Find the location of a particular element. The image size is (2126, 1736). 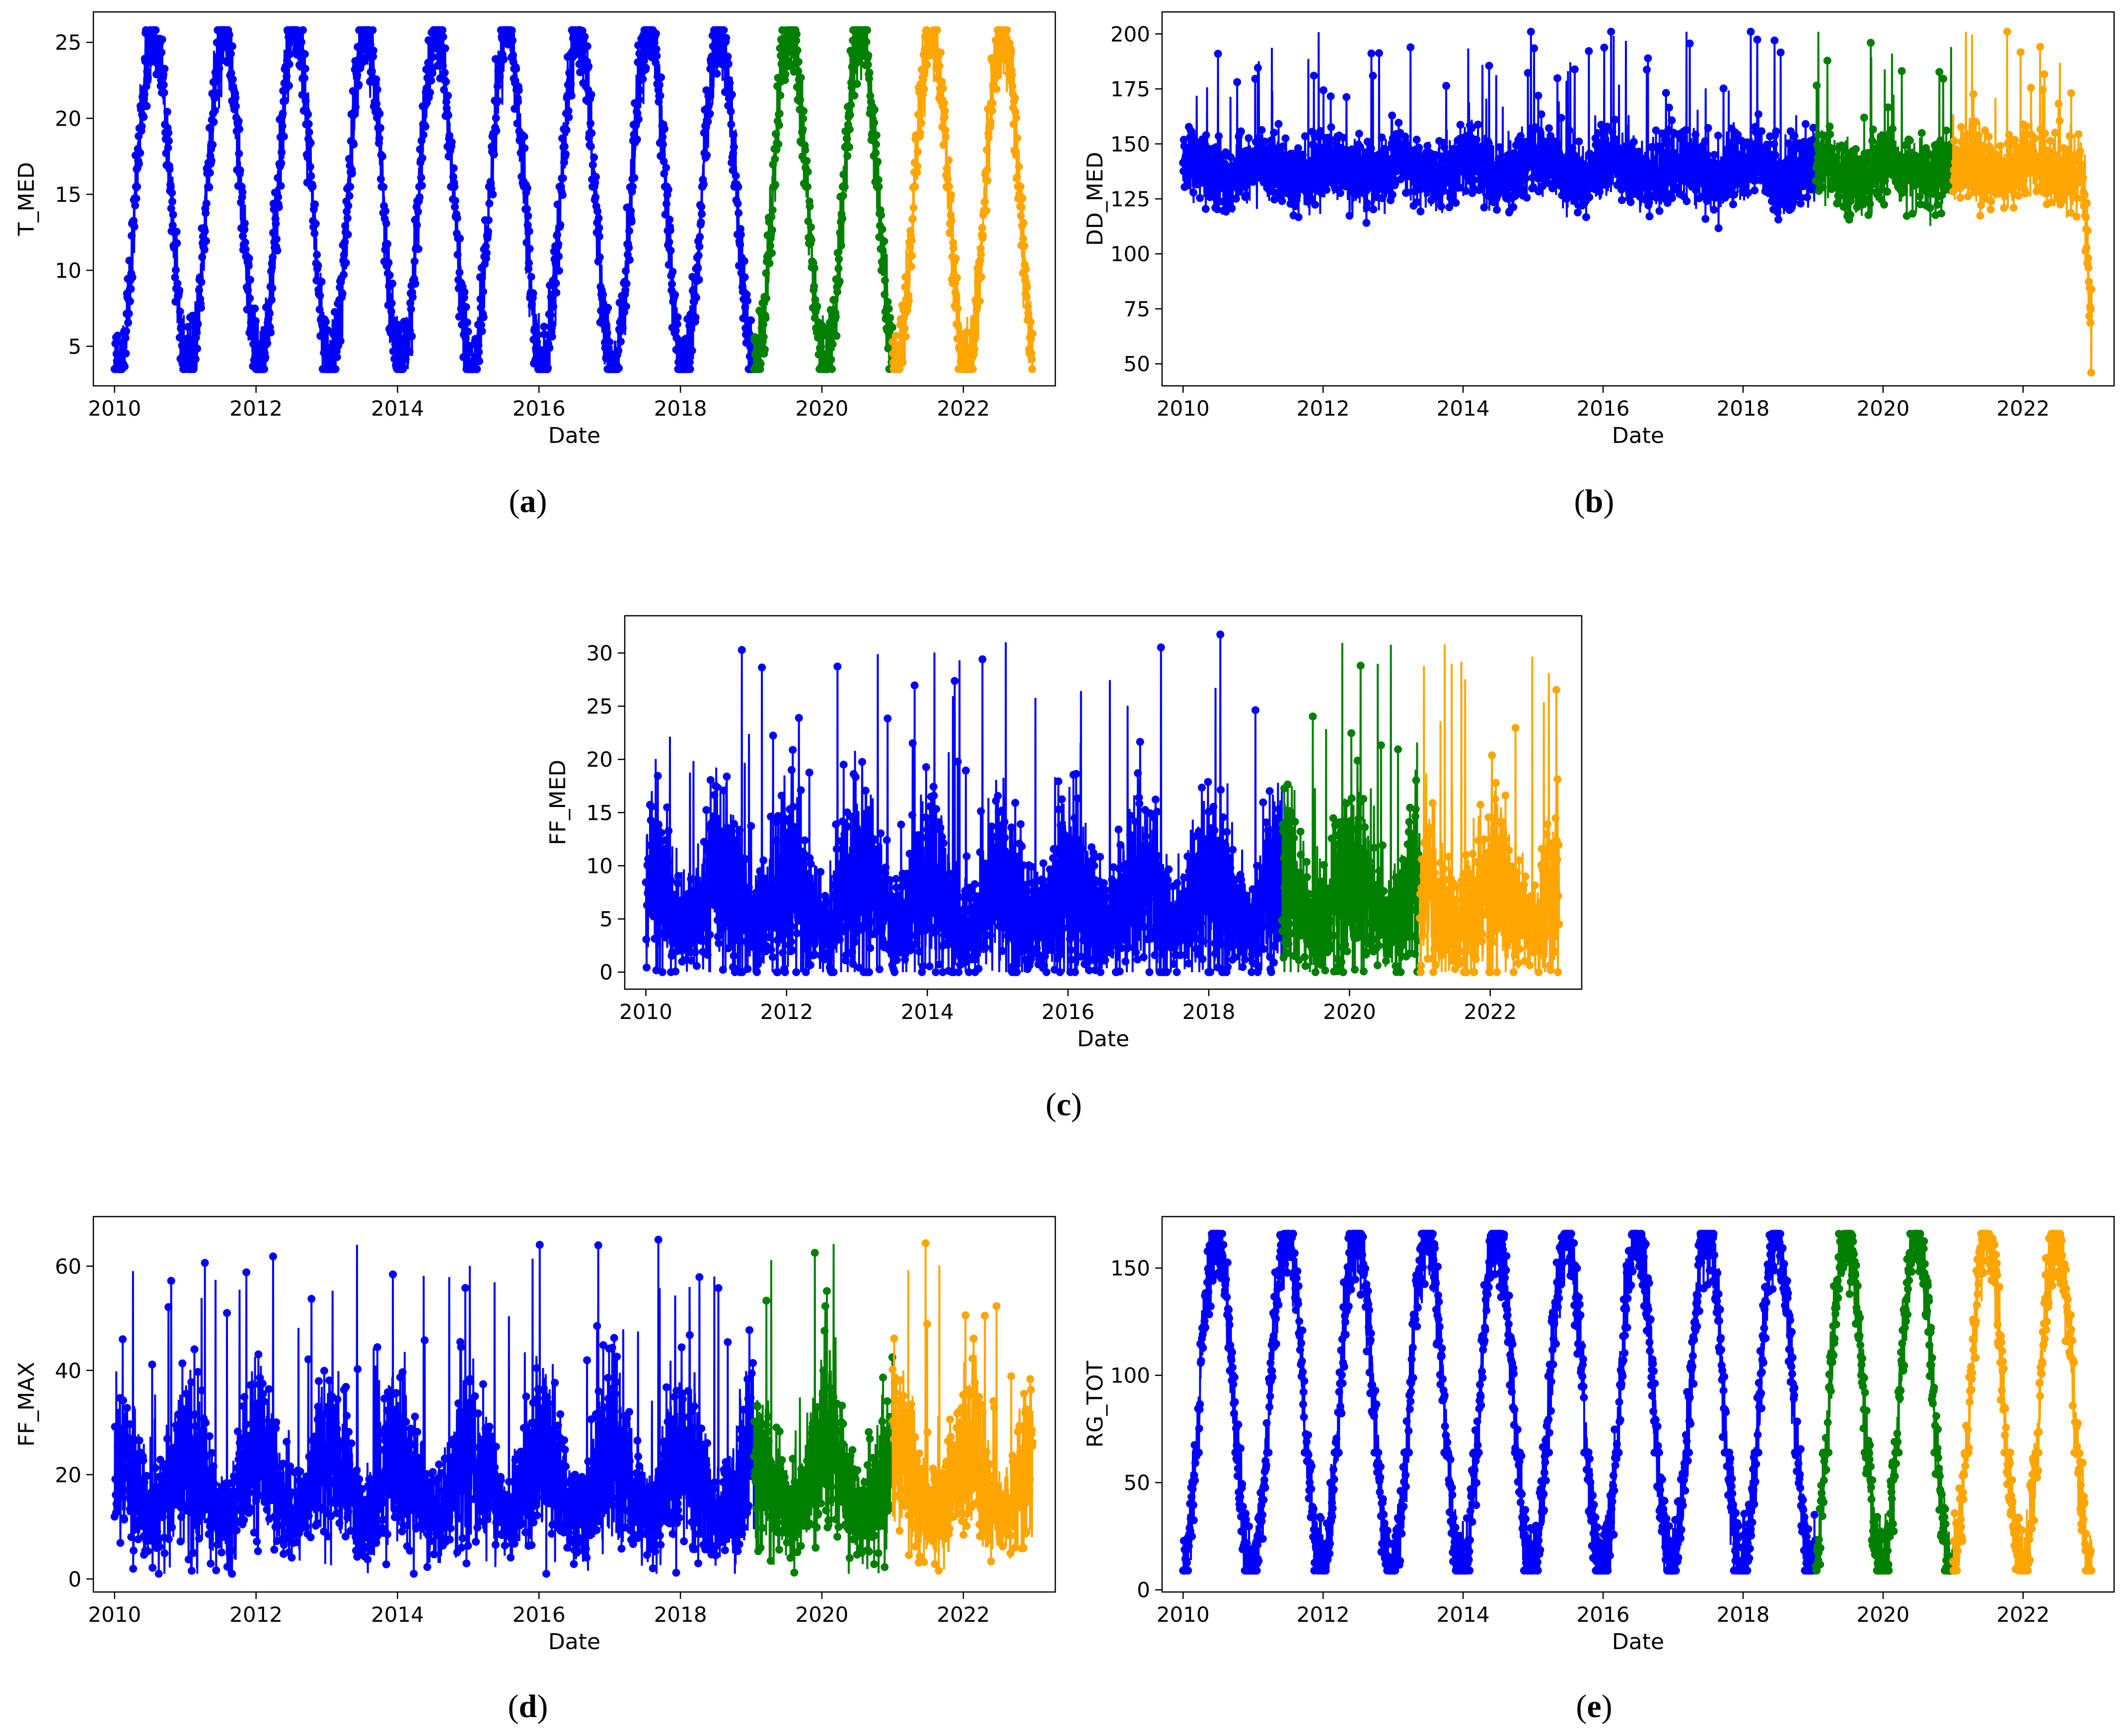

panel-caption-a: (a) is located at coordinates (528, 501).